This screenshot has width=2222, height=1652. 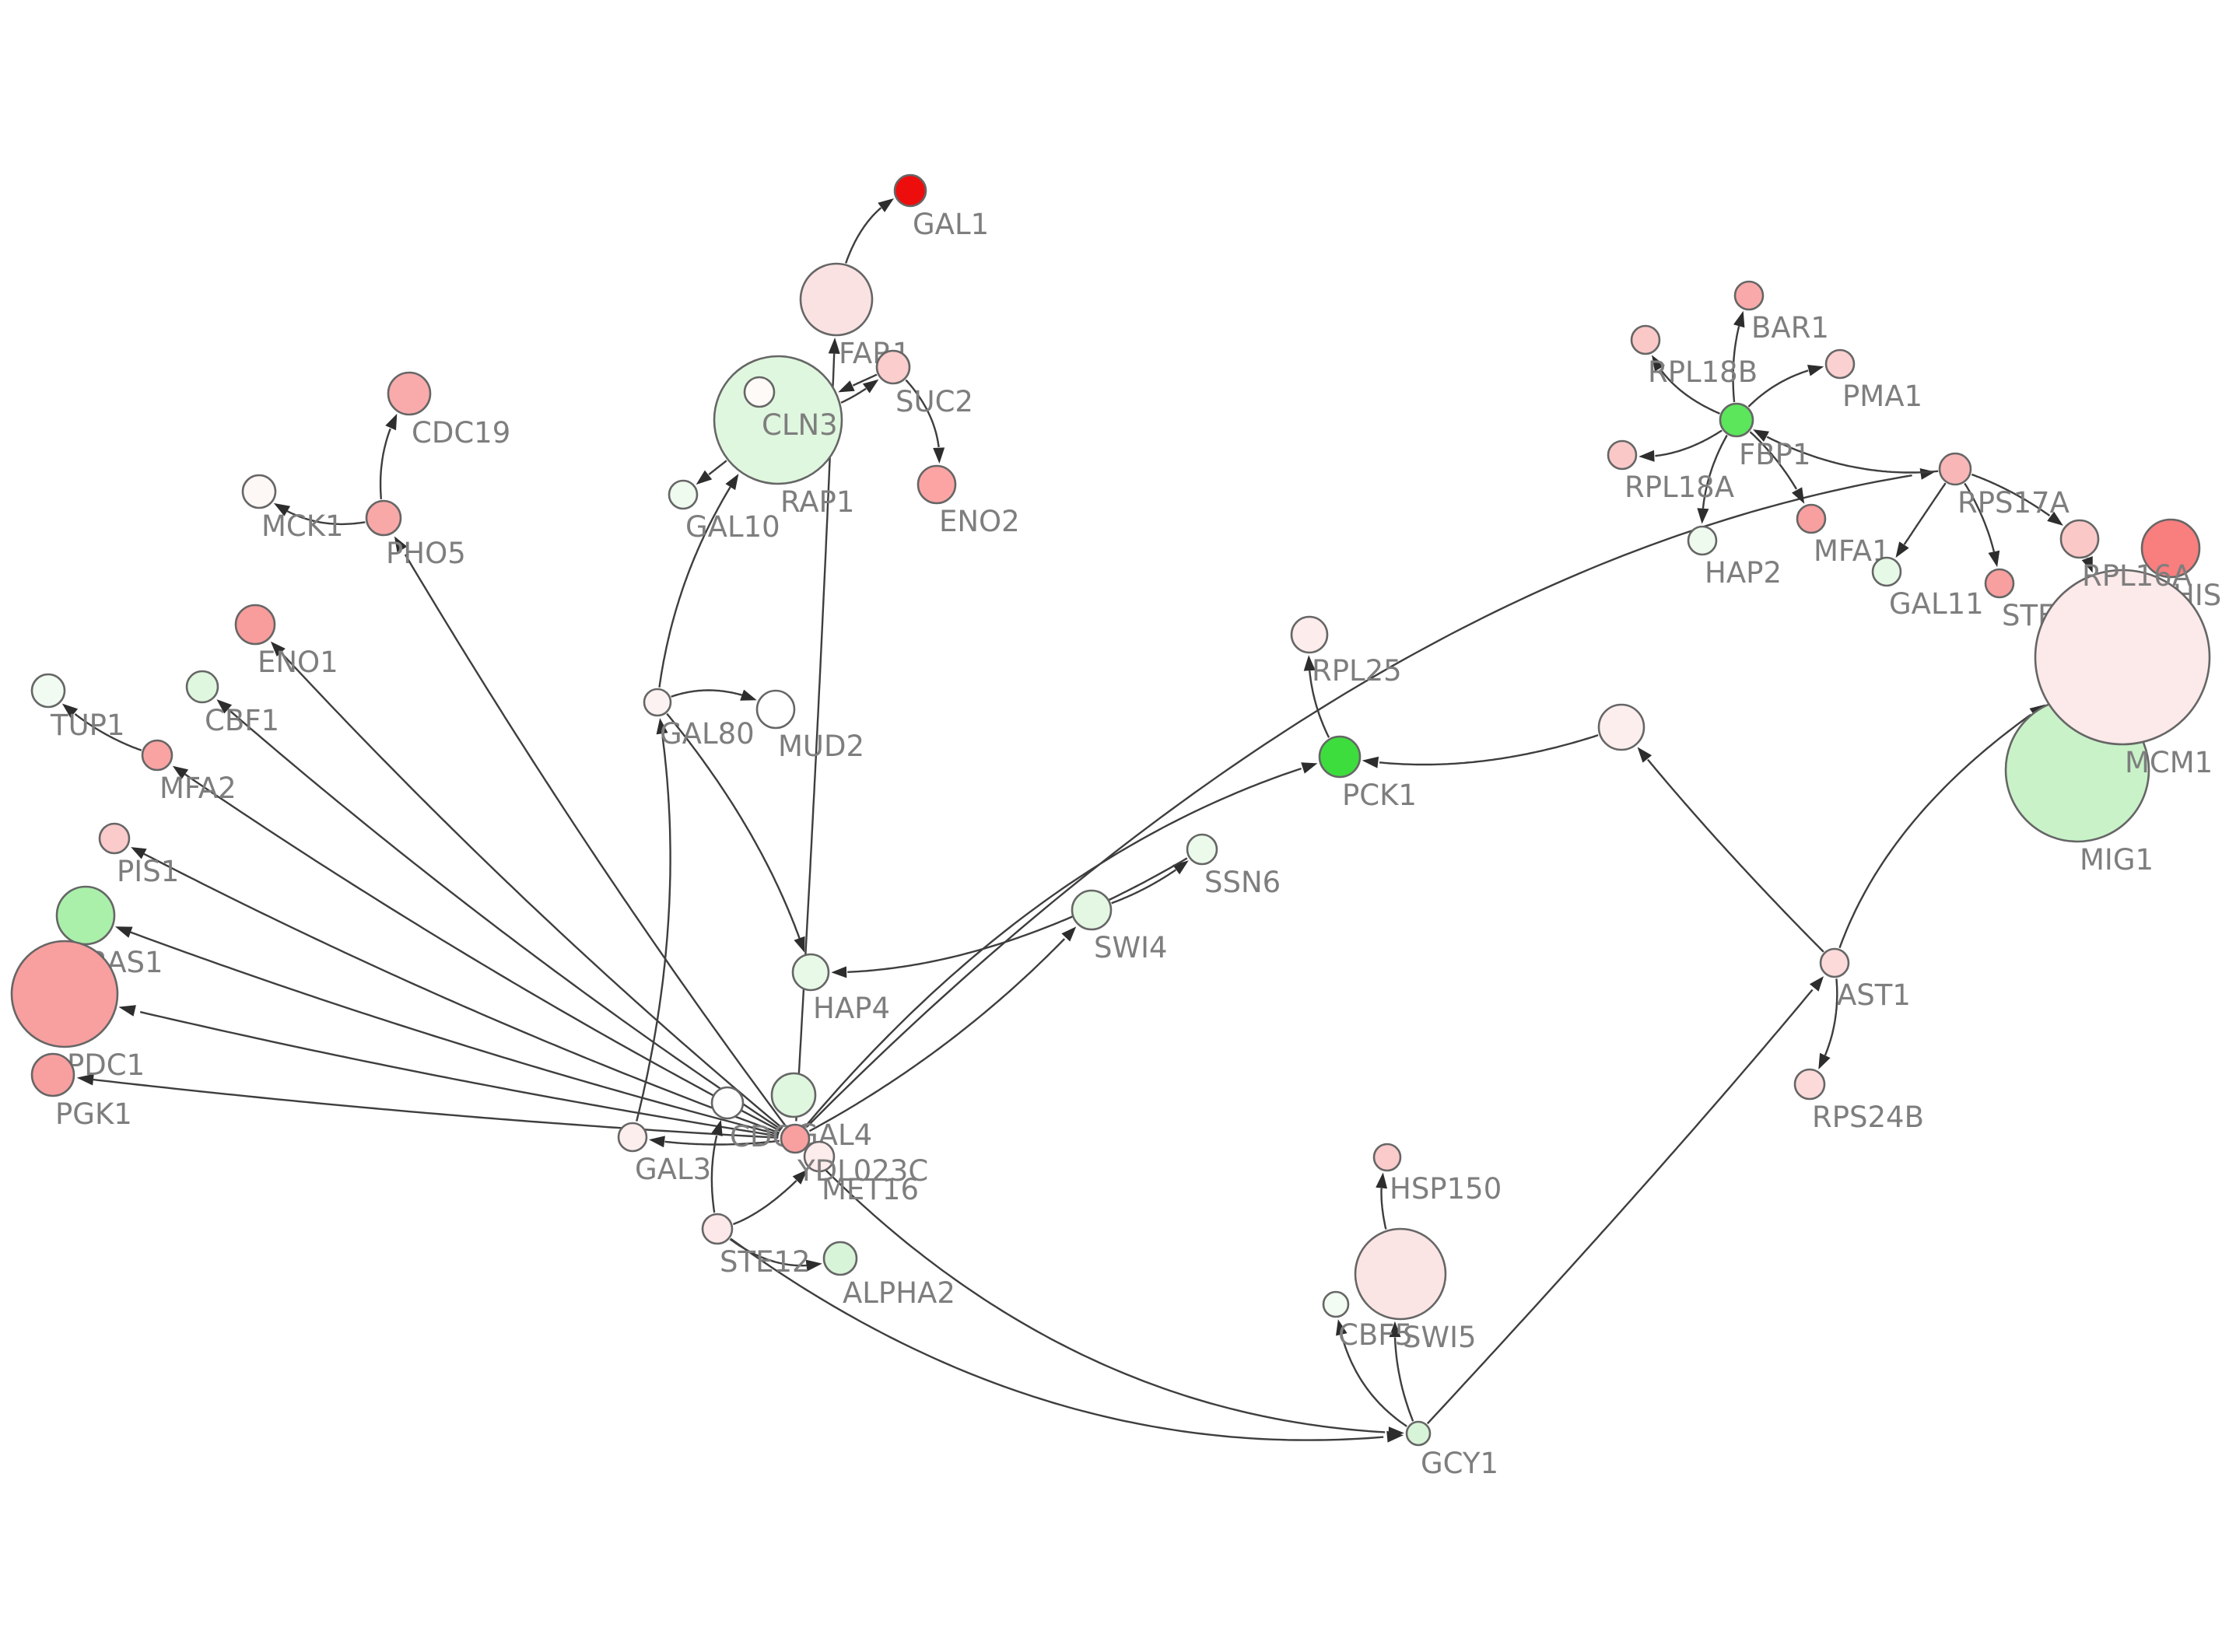 What do you see at coordinates (1403, 1380) in the screenshot?
I see `edge-gcy1-swi5` at bounding box center [1403, 1380].